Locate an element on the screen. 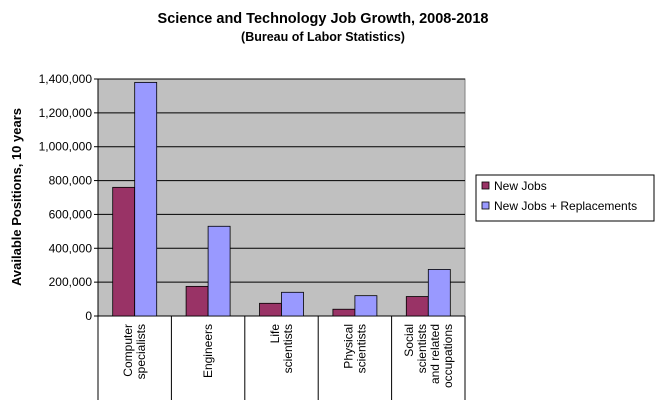 The height and width of the screenshot is (405, 655). y-tick-label: 1,400,000 is located at coordinates (66, 79).